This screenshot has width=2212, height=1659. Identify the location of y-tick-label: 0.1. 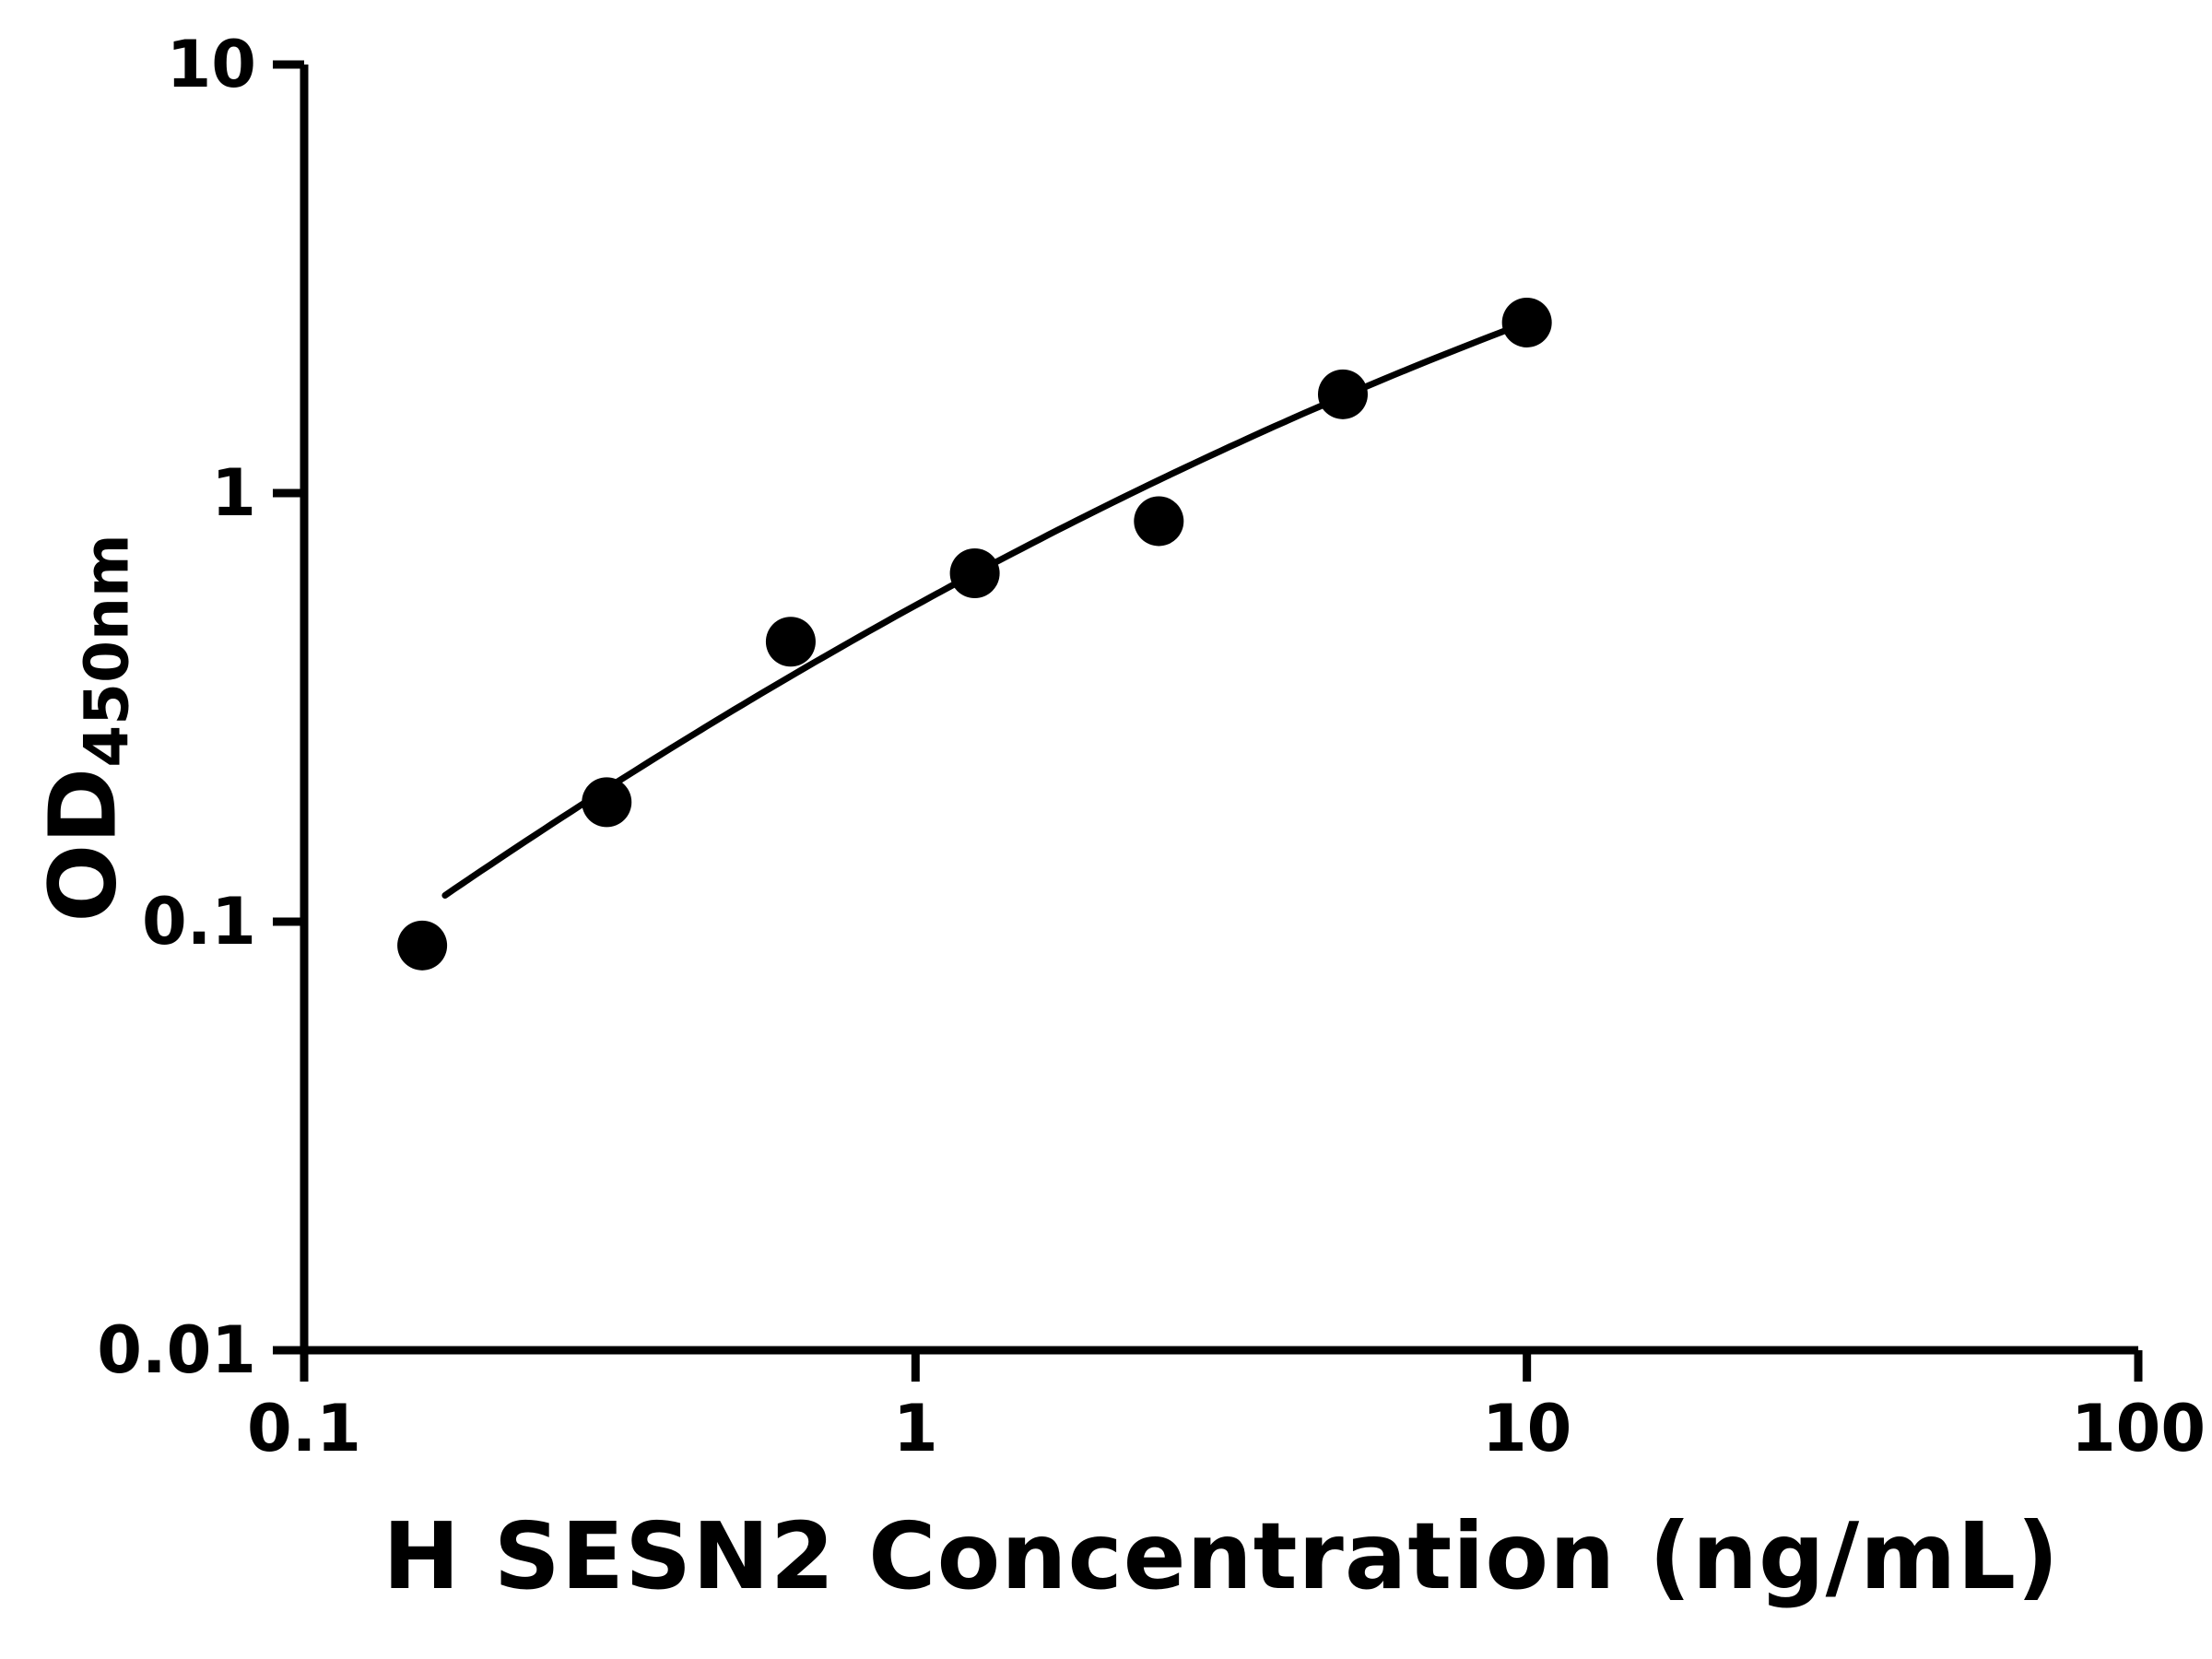
(199, 921).